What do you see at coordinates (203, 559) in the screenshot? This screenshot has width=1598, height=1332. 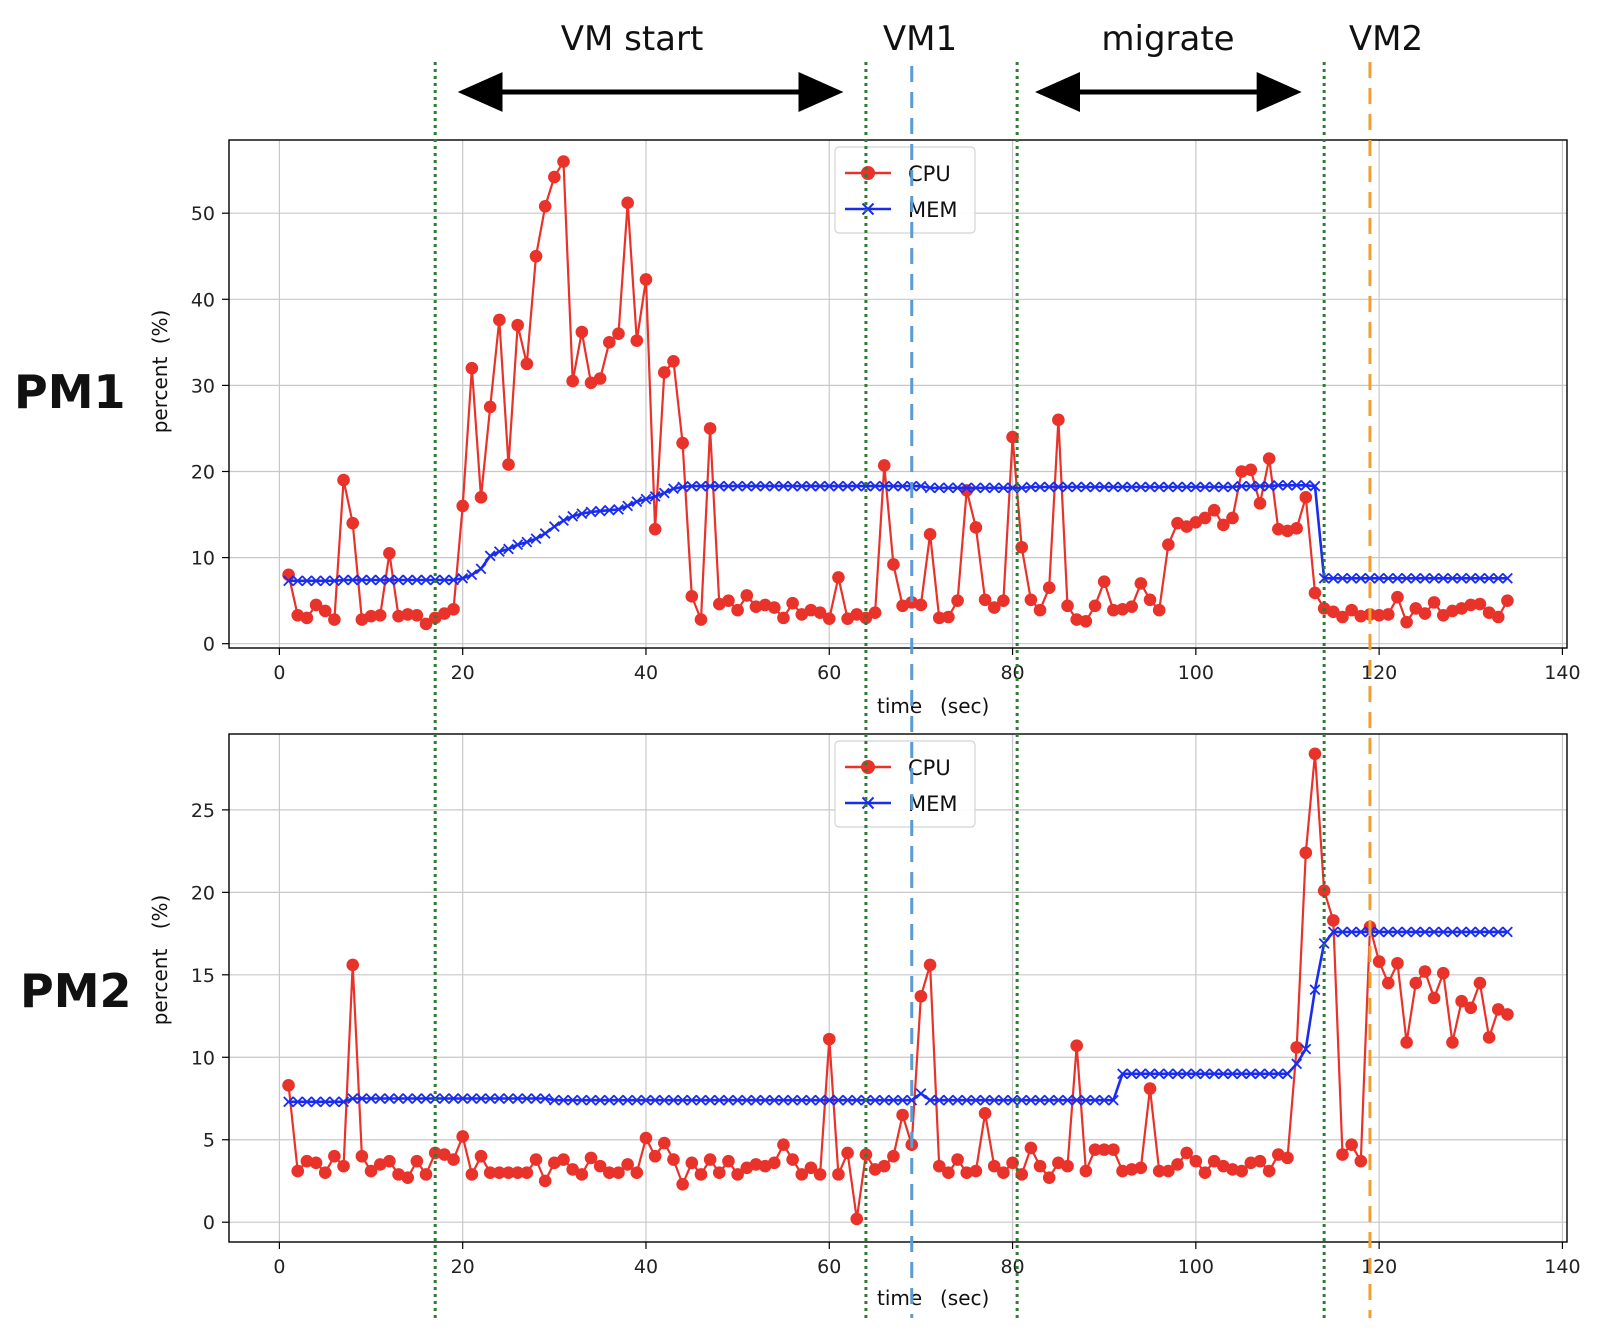 I see `y-tick-label: 10` at bounding box center [203, 559].